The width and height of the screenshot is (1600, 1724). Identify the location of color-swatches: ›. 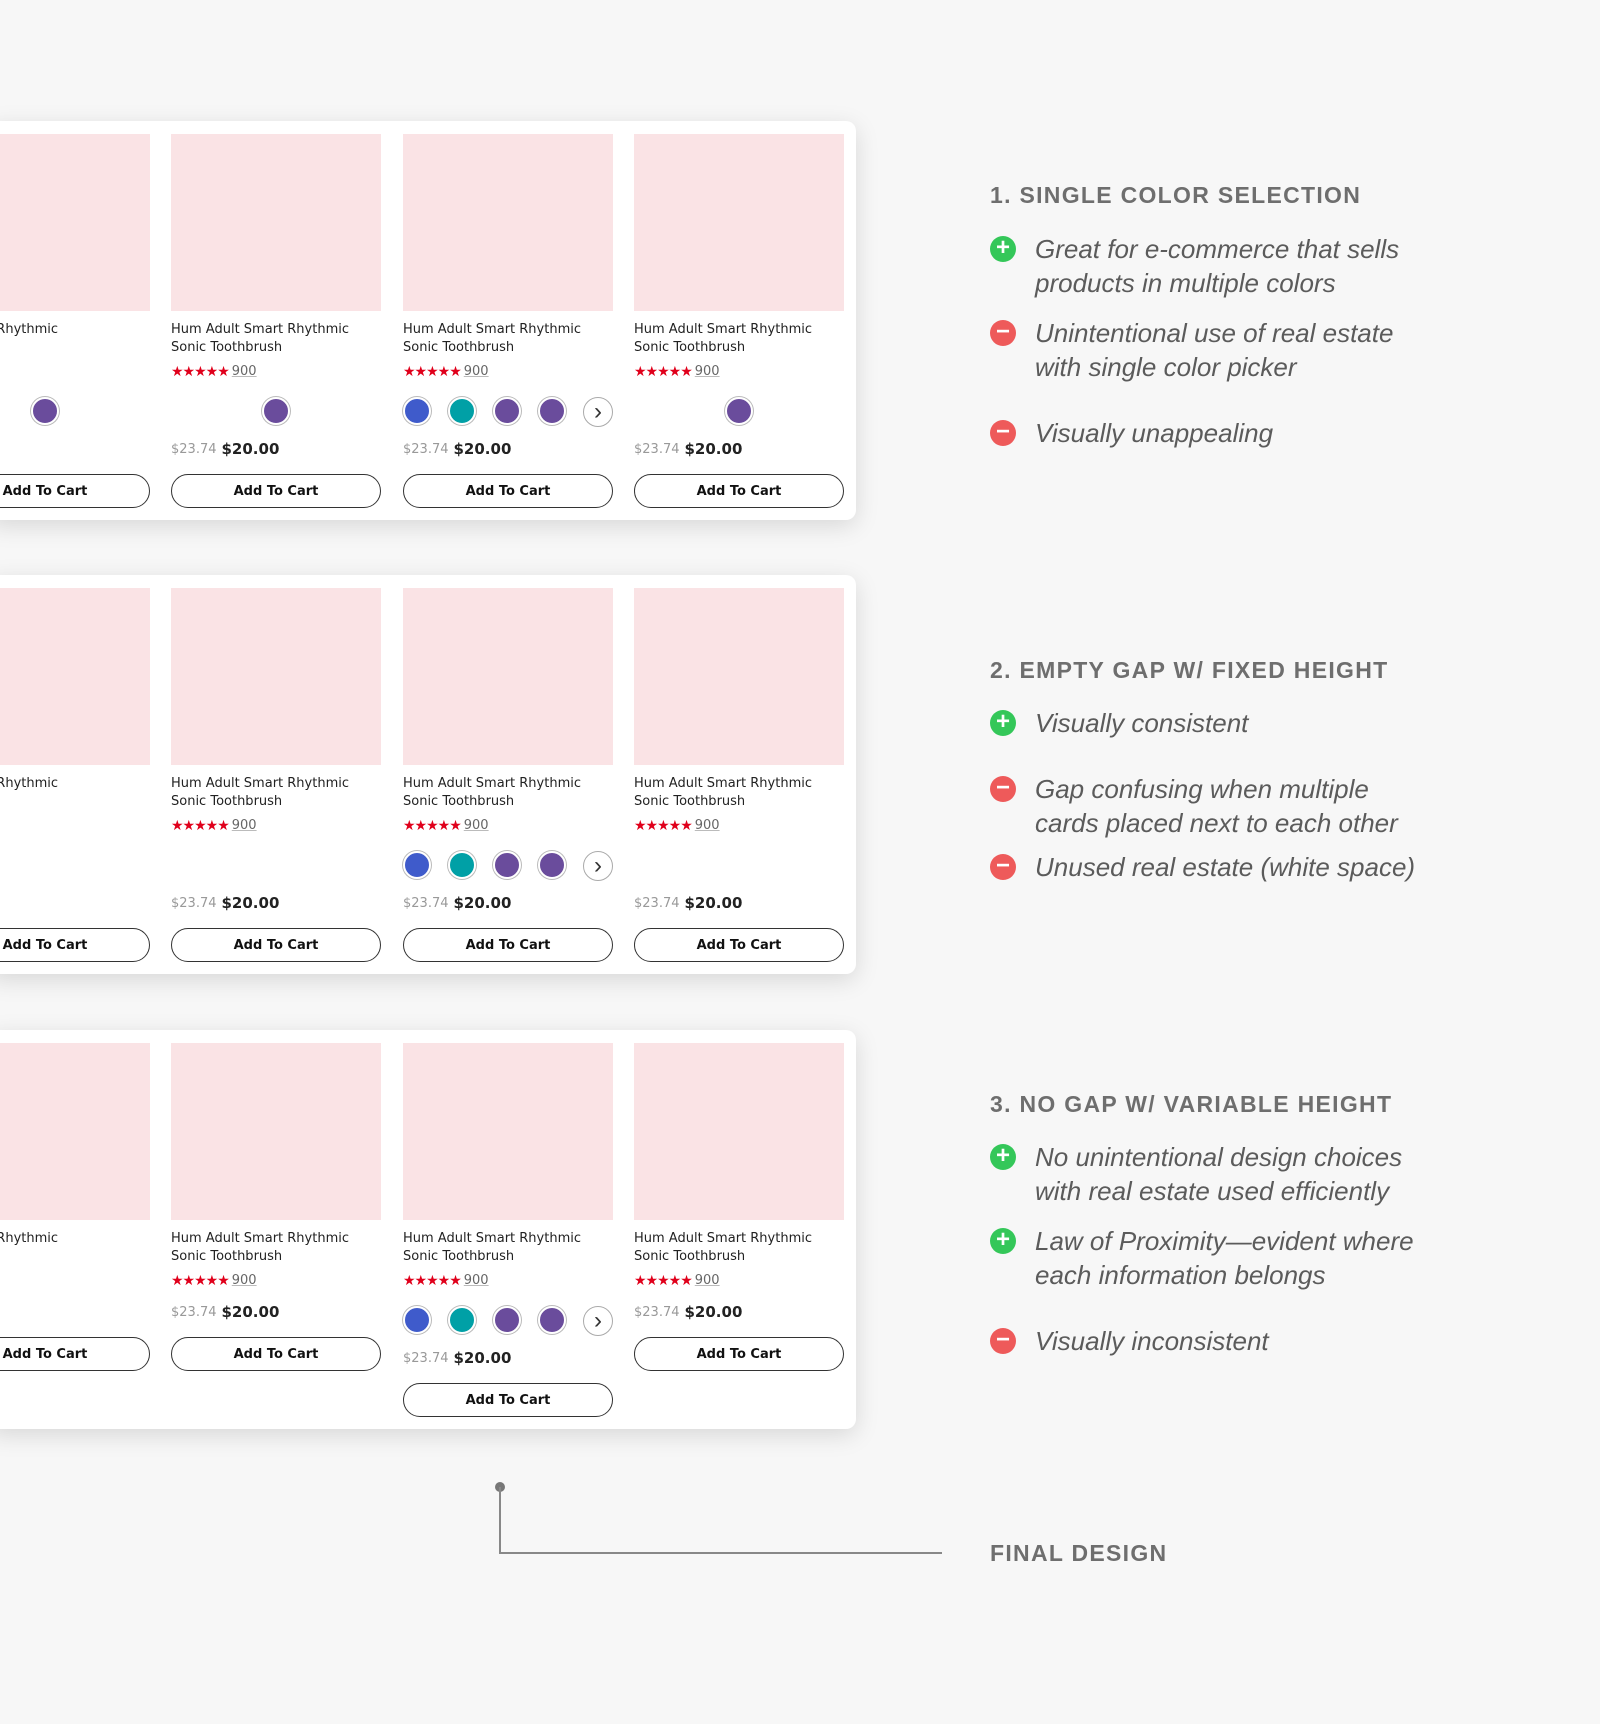
(508, 866).